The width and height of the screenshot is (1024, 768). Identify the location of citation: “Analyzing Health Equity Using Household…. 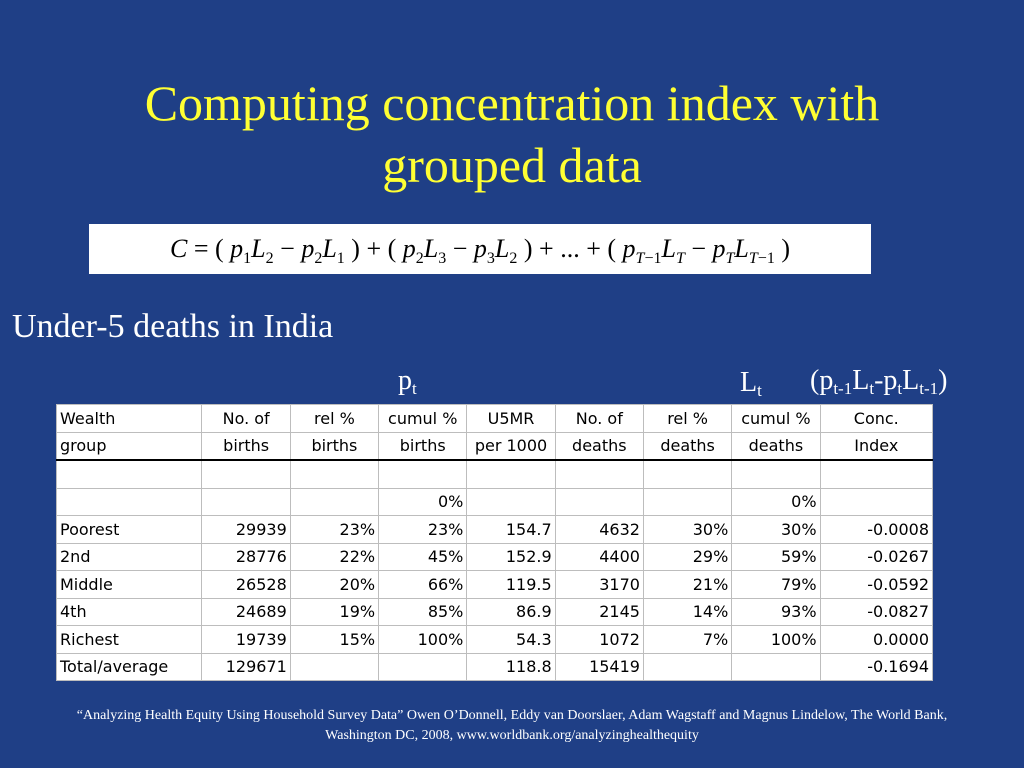
(512, 725).